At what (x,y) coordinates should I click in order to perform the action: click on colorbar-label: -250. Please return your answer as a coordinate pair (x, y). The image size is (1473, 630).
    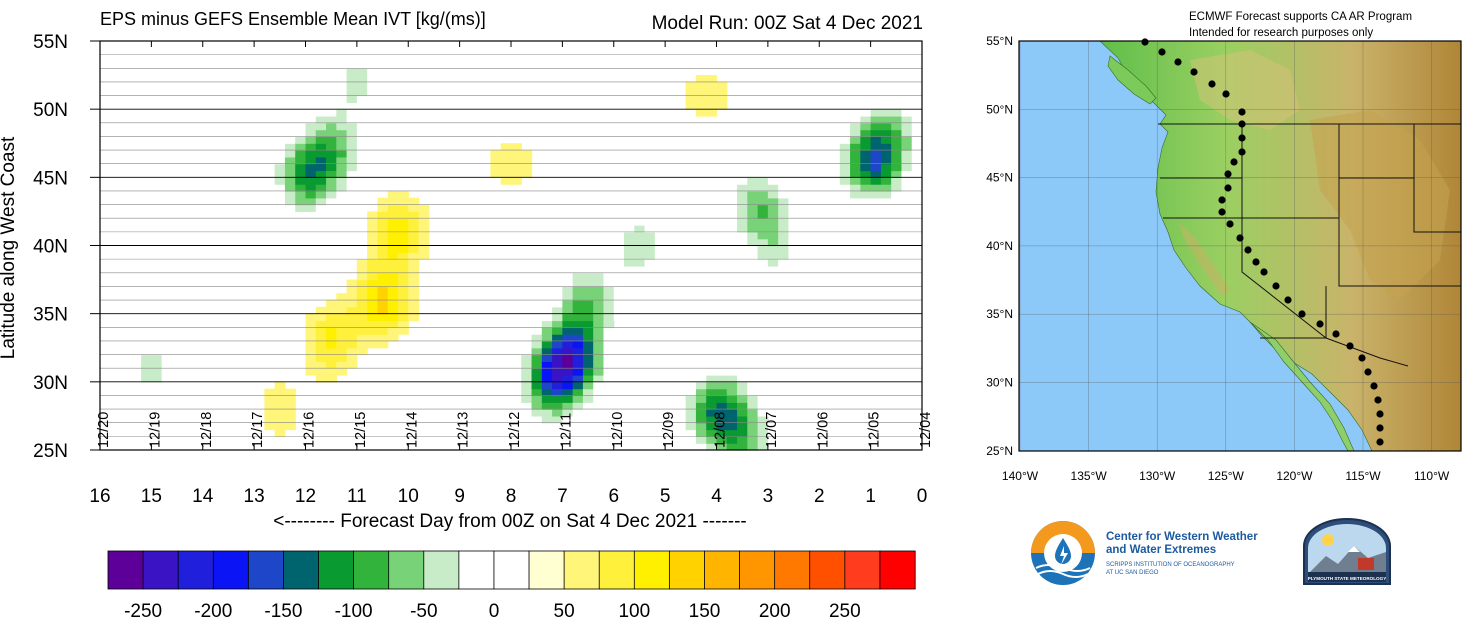
    Looking at the image, I should click on (143, 611).